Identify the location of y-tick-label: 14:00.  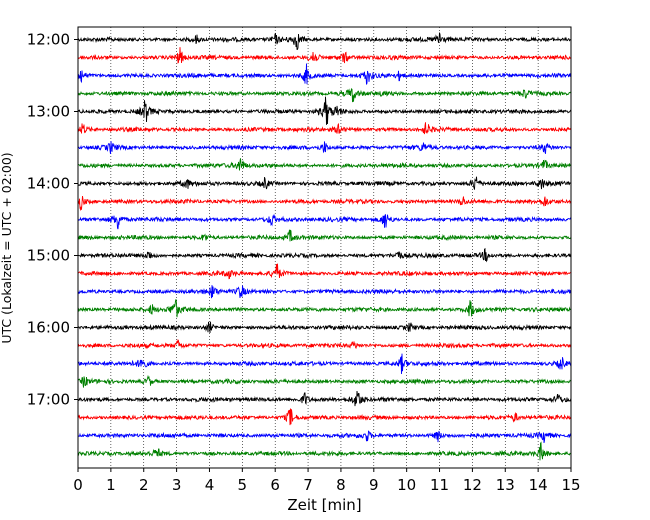
(48, 184).